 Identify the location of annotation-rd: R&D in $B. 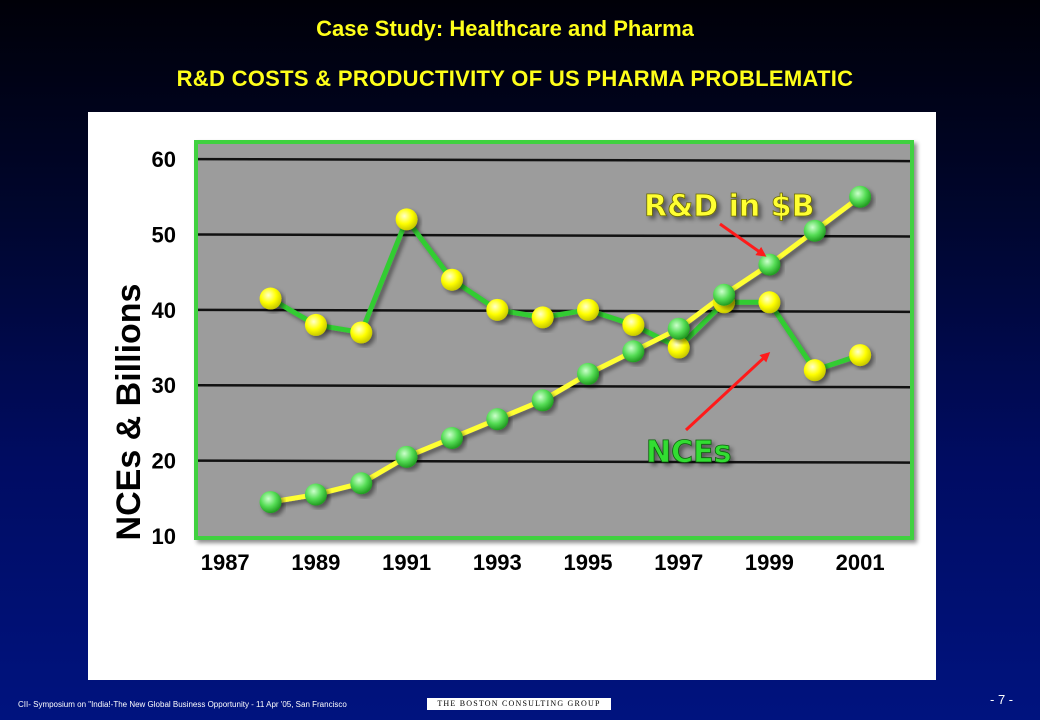
(729, 206).